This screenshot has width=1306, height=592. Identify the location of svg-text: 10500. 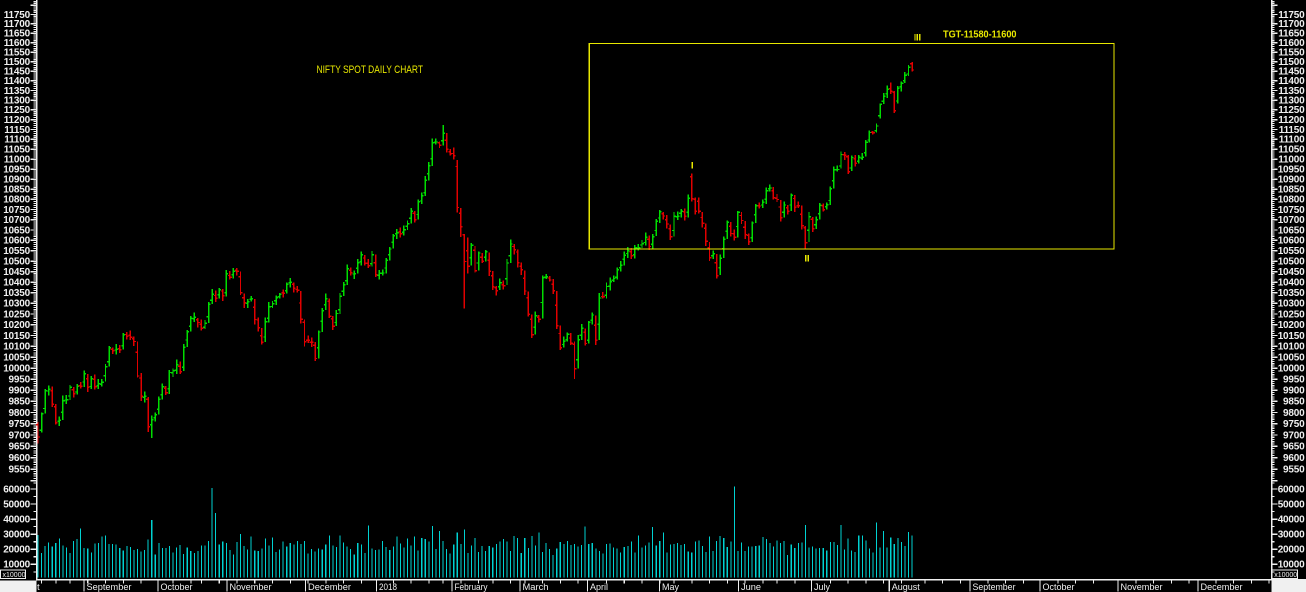
(1291, 262).